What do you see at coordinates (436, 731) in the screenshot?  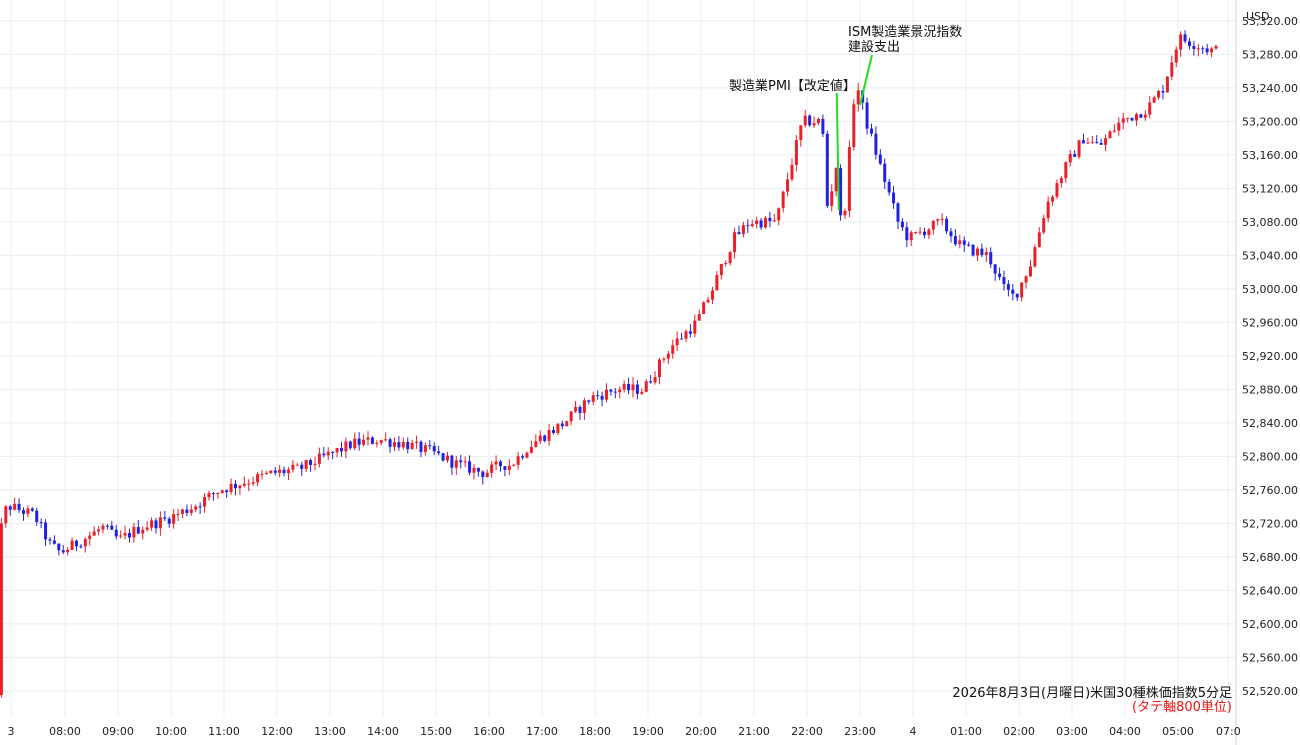 I see `x-tick-label: 15:00` at bounding box center [436, 731].